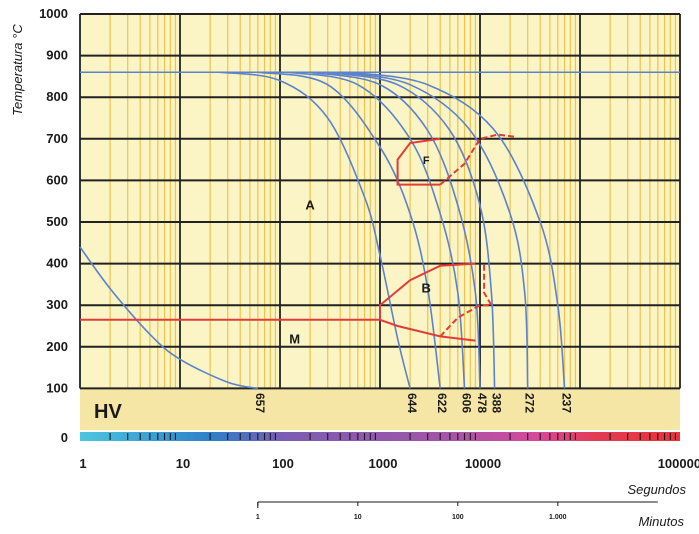 The width and height of the screenshot is (699, 534). Describe the element at coordinates (483, 463) in the screenshot. I see `x-tick-label: 10000` at that location.